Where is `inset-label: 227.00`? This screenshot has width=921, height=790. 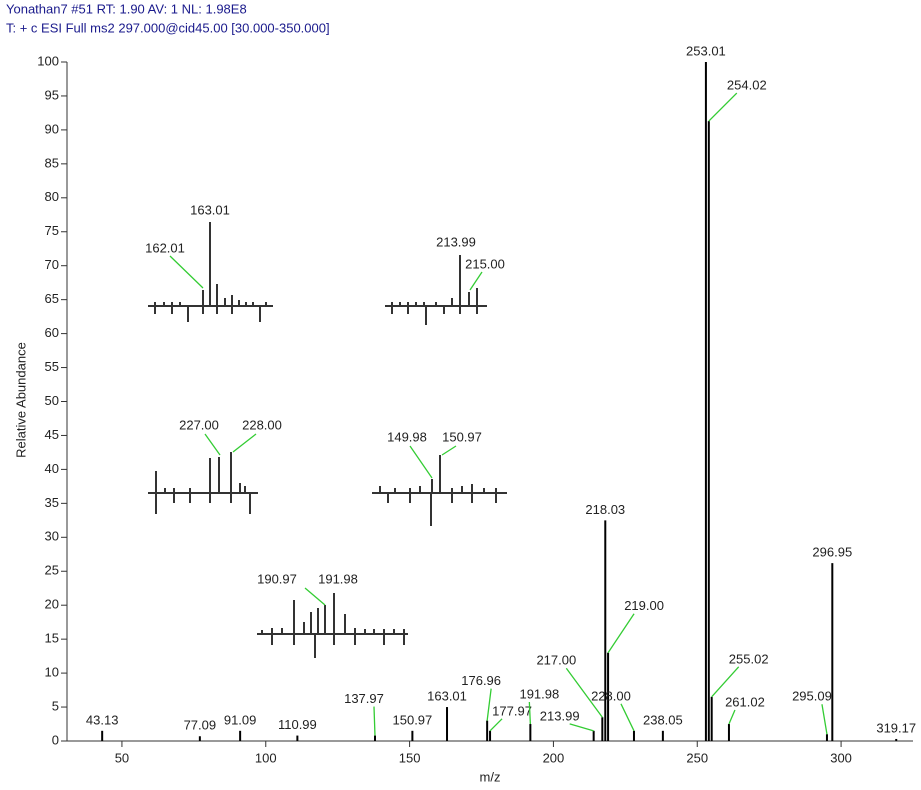 inset-label: 227.00 is located at coordinates (199, 424).